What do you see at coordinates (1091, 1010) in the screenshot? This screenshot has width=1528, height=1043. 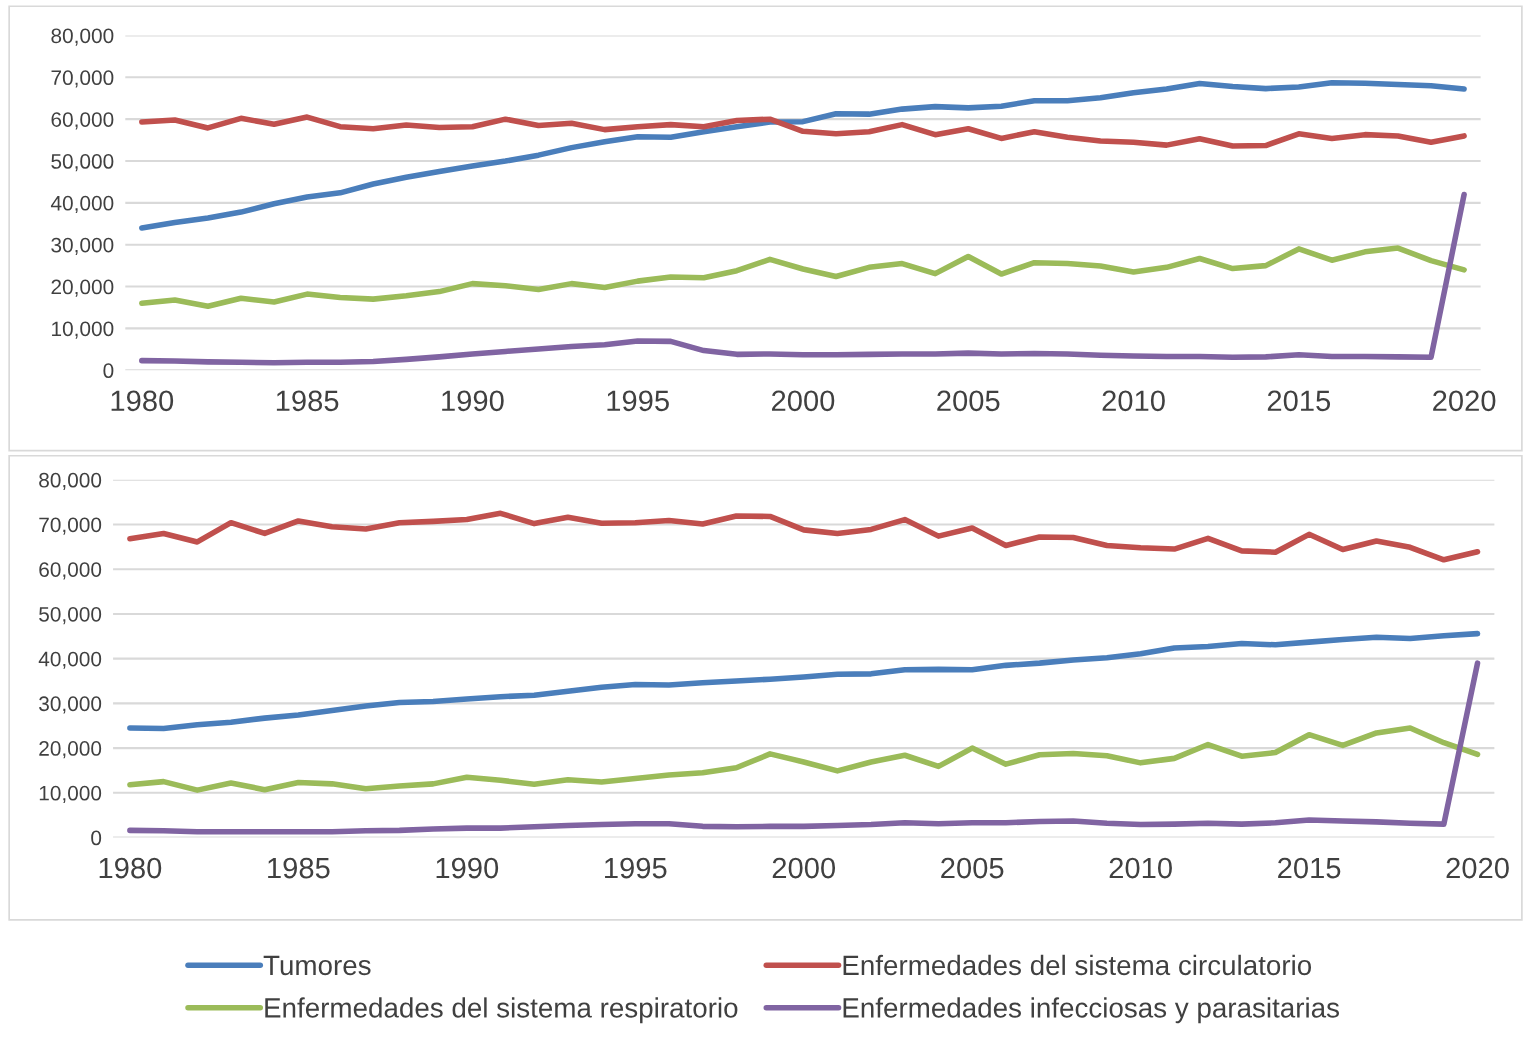 I see `legend-label: Enfermedades infecciosas y parasitarias` at bounding box center [1091, 1010].